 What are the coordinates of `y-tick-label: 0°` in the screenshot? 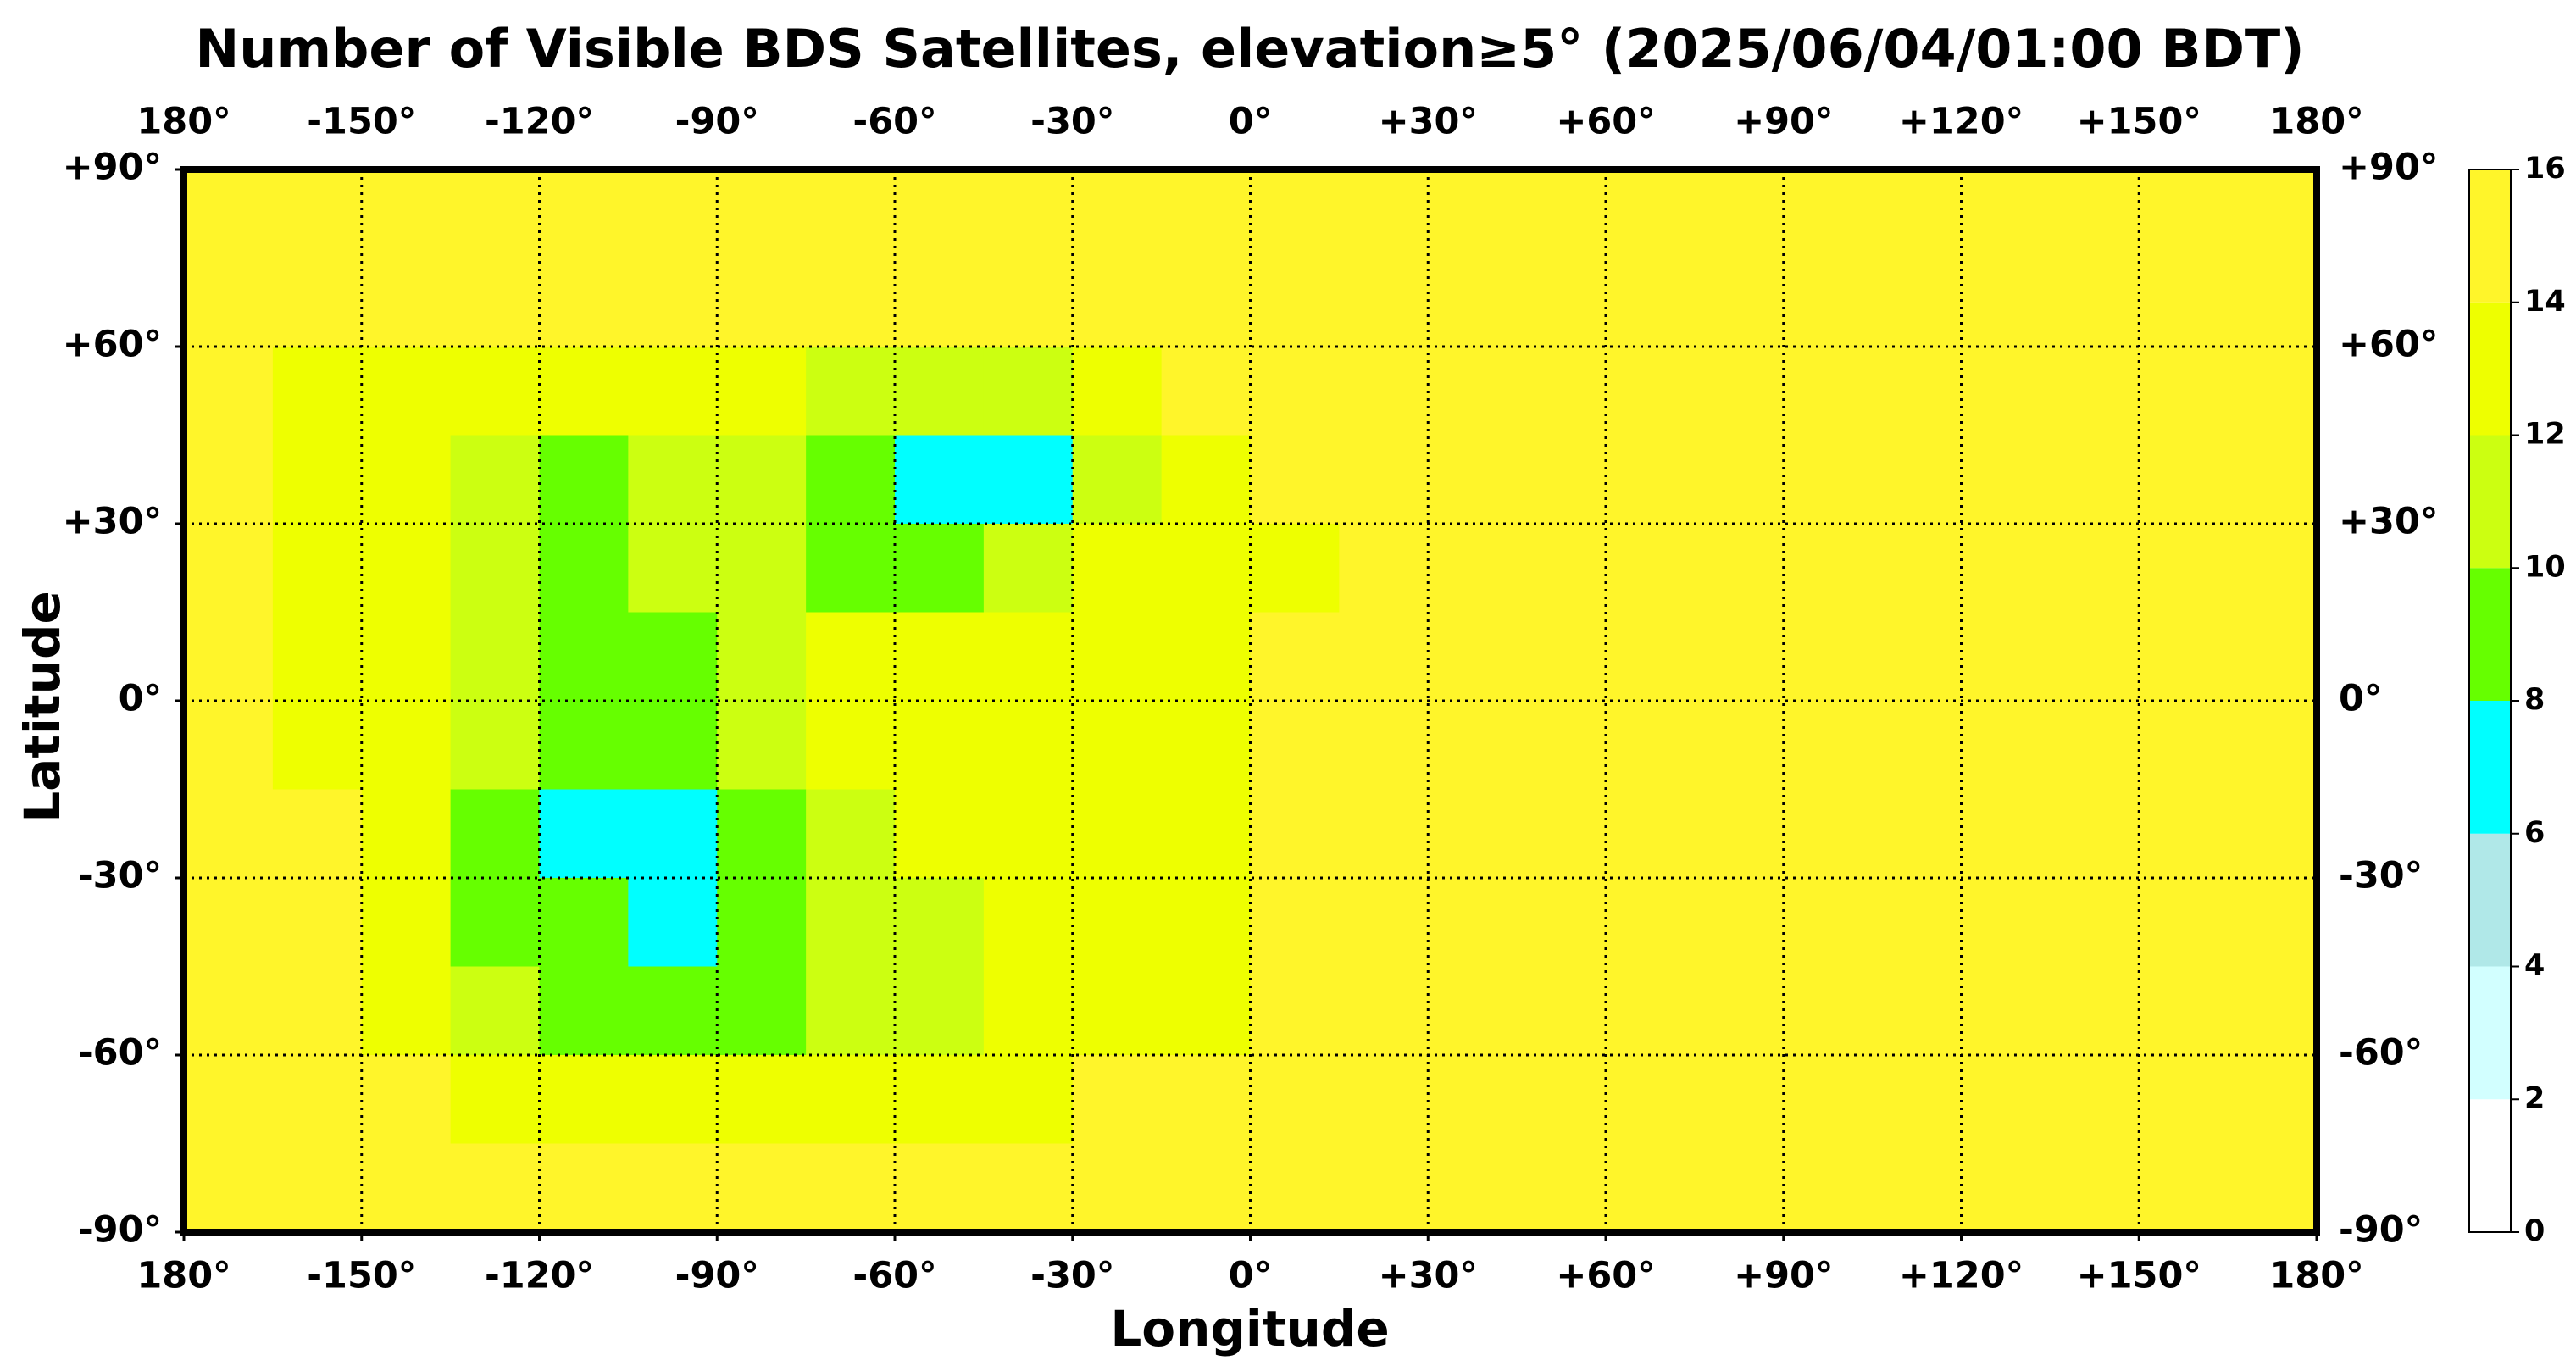 It's located at (140, 699).